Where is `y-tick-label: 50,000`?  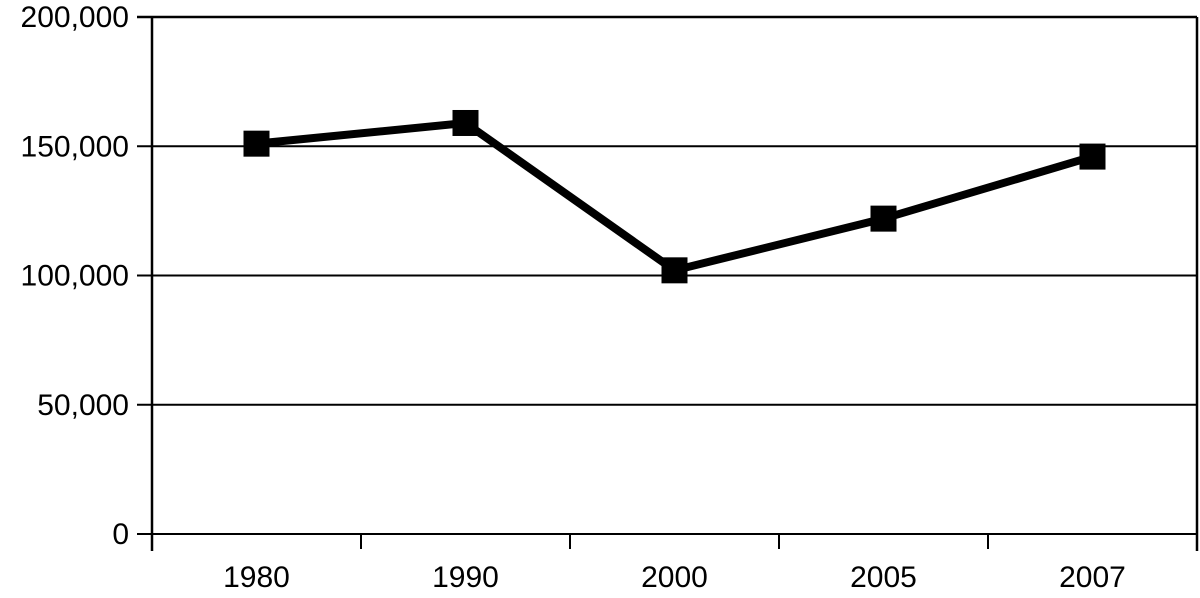
y-tick-label: 50,000 is located at coordinates (83, 405).